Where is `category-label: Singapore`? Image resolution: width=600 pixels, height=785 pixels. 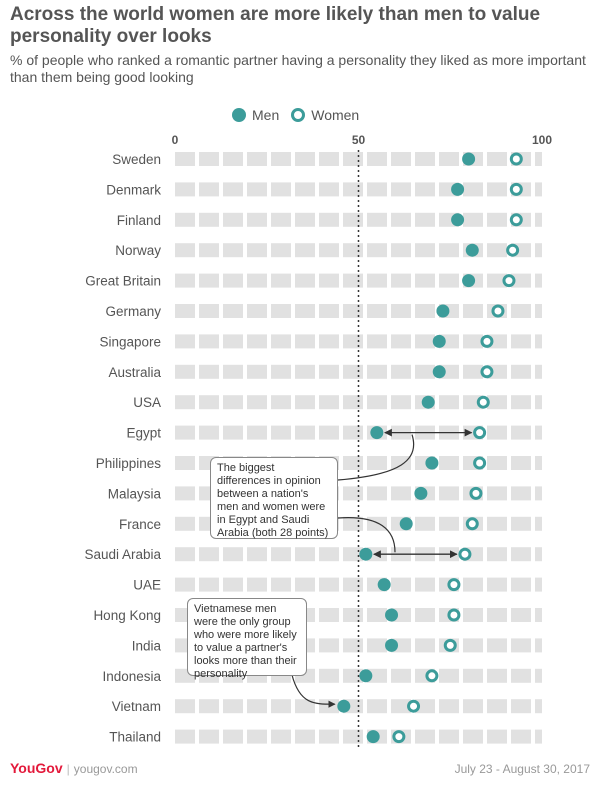
category-label: Singapore is located at coordinates (130, 341).